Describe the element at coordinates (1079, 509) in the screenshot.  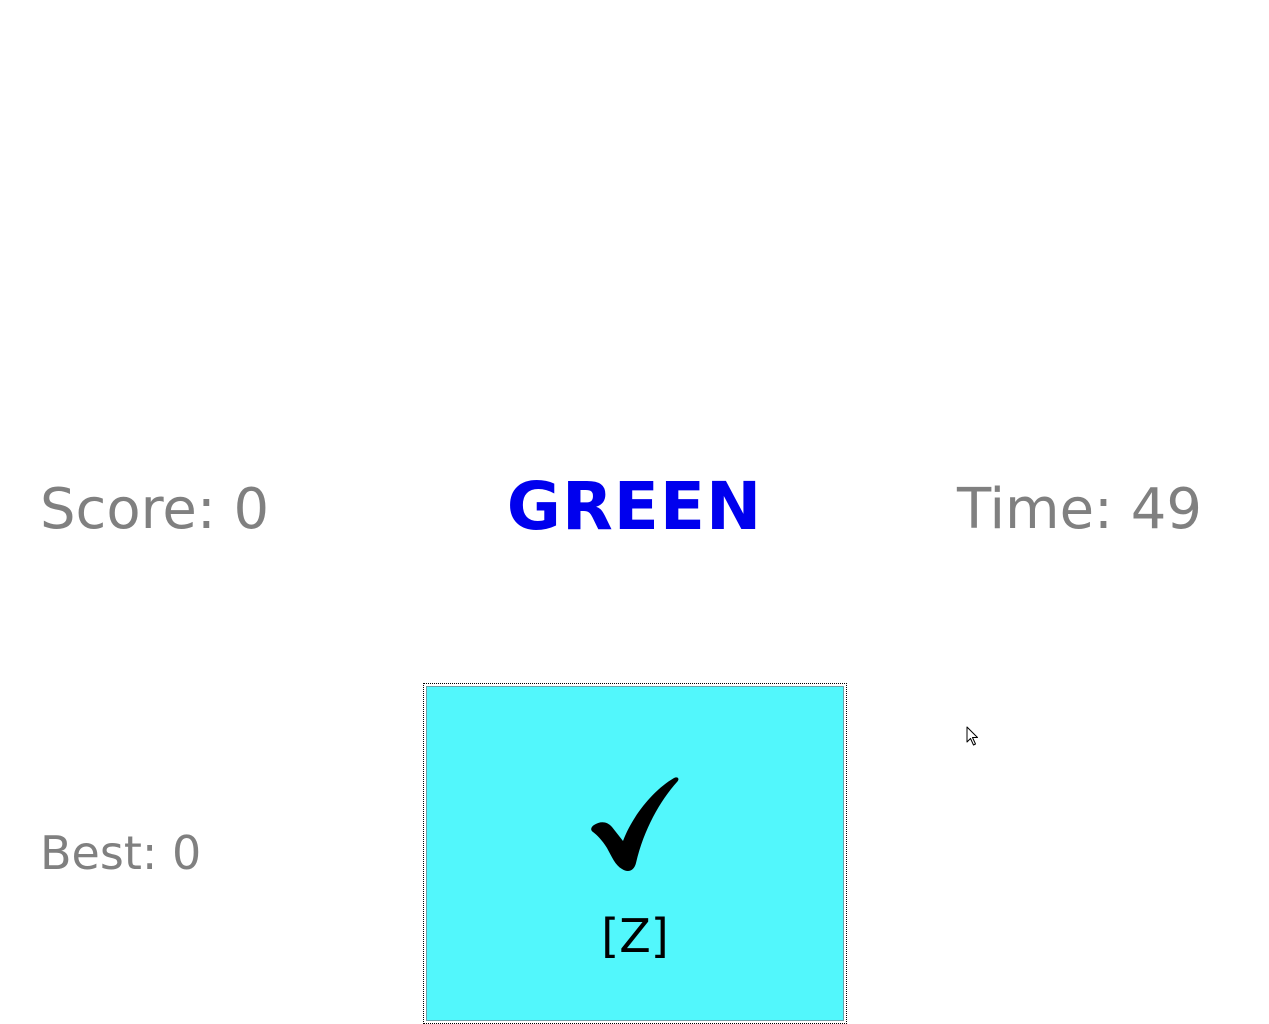
I see `time-display: Time: 49` at that location.